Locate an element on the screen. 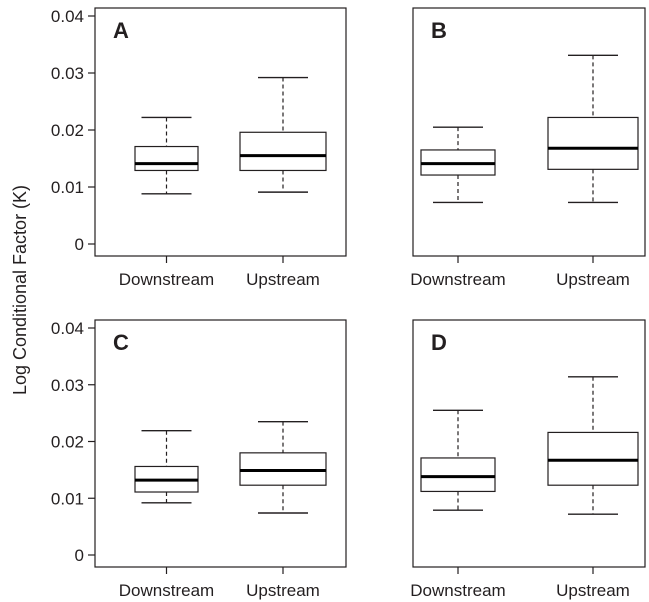 The image size is (649, 602). panel-label: C is located at coordinates (121, 342).